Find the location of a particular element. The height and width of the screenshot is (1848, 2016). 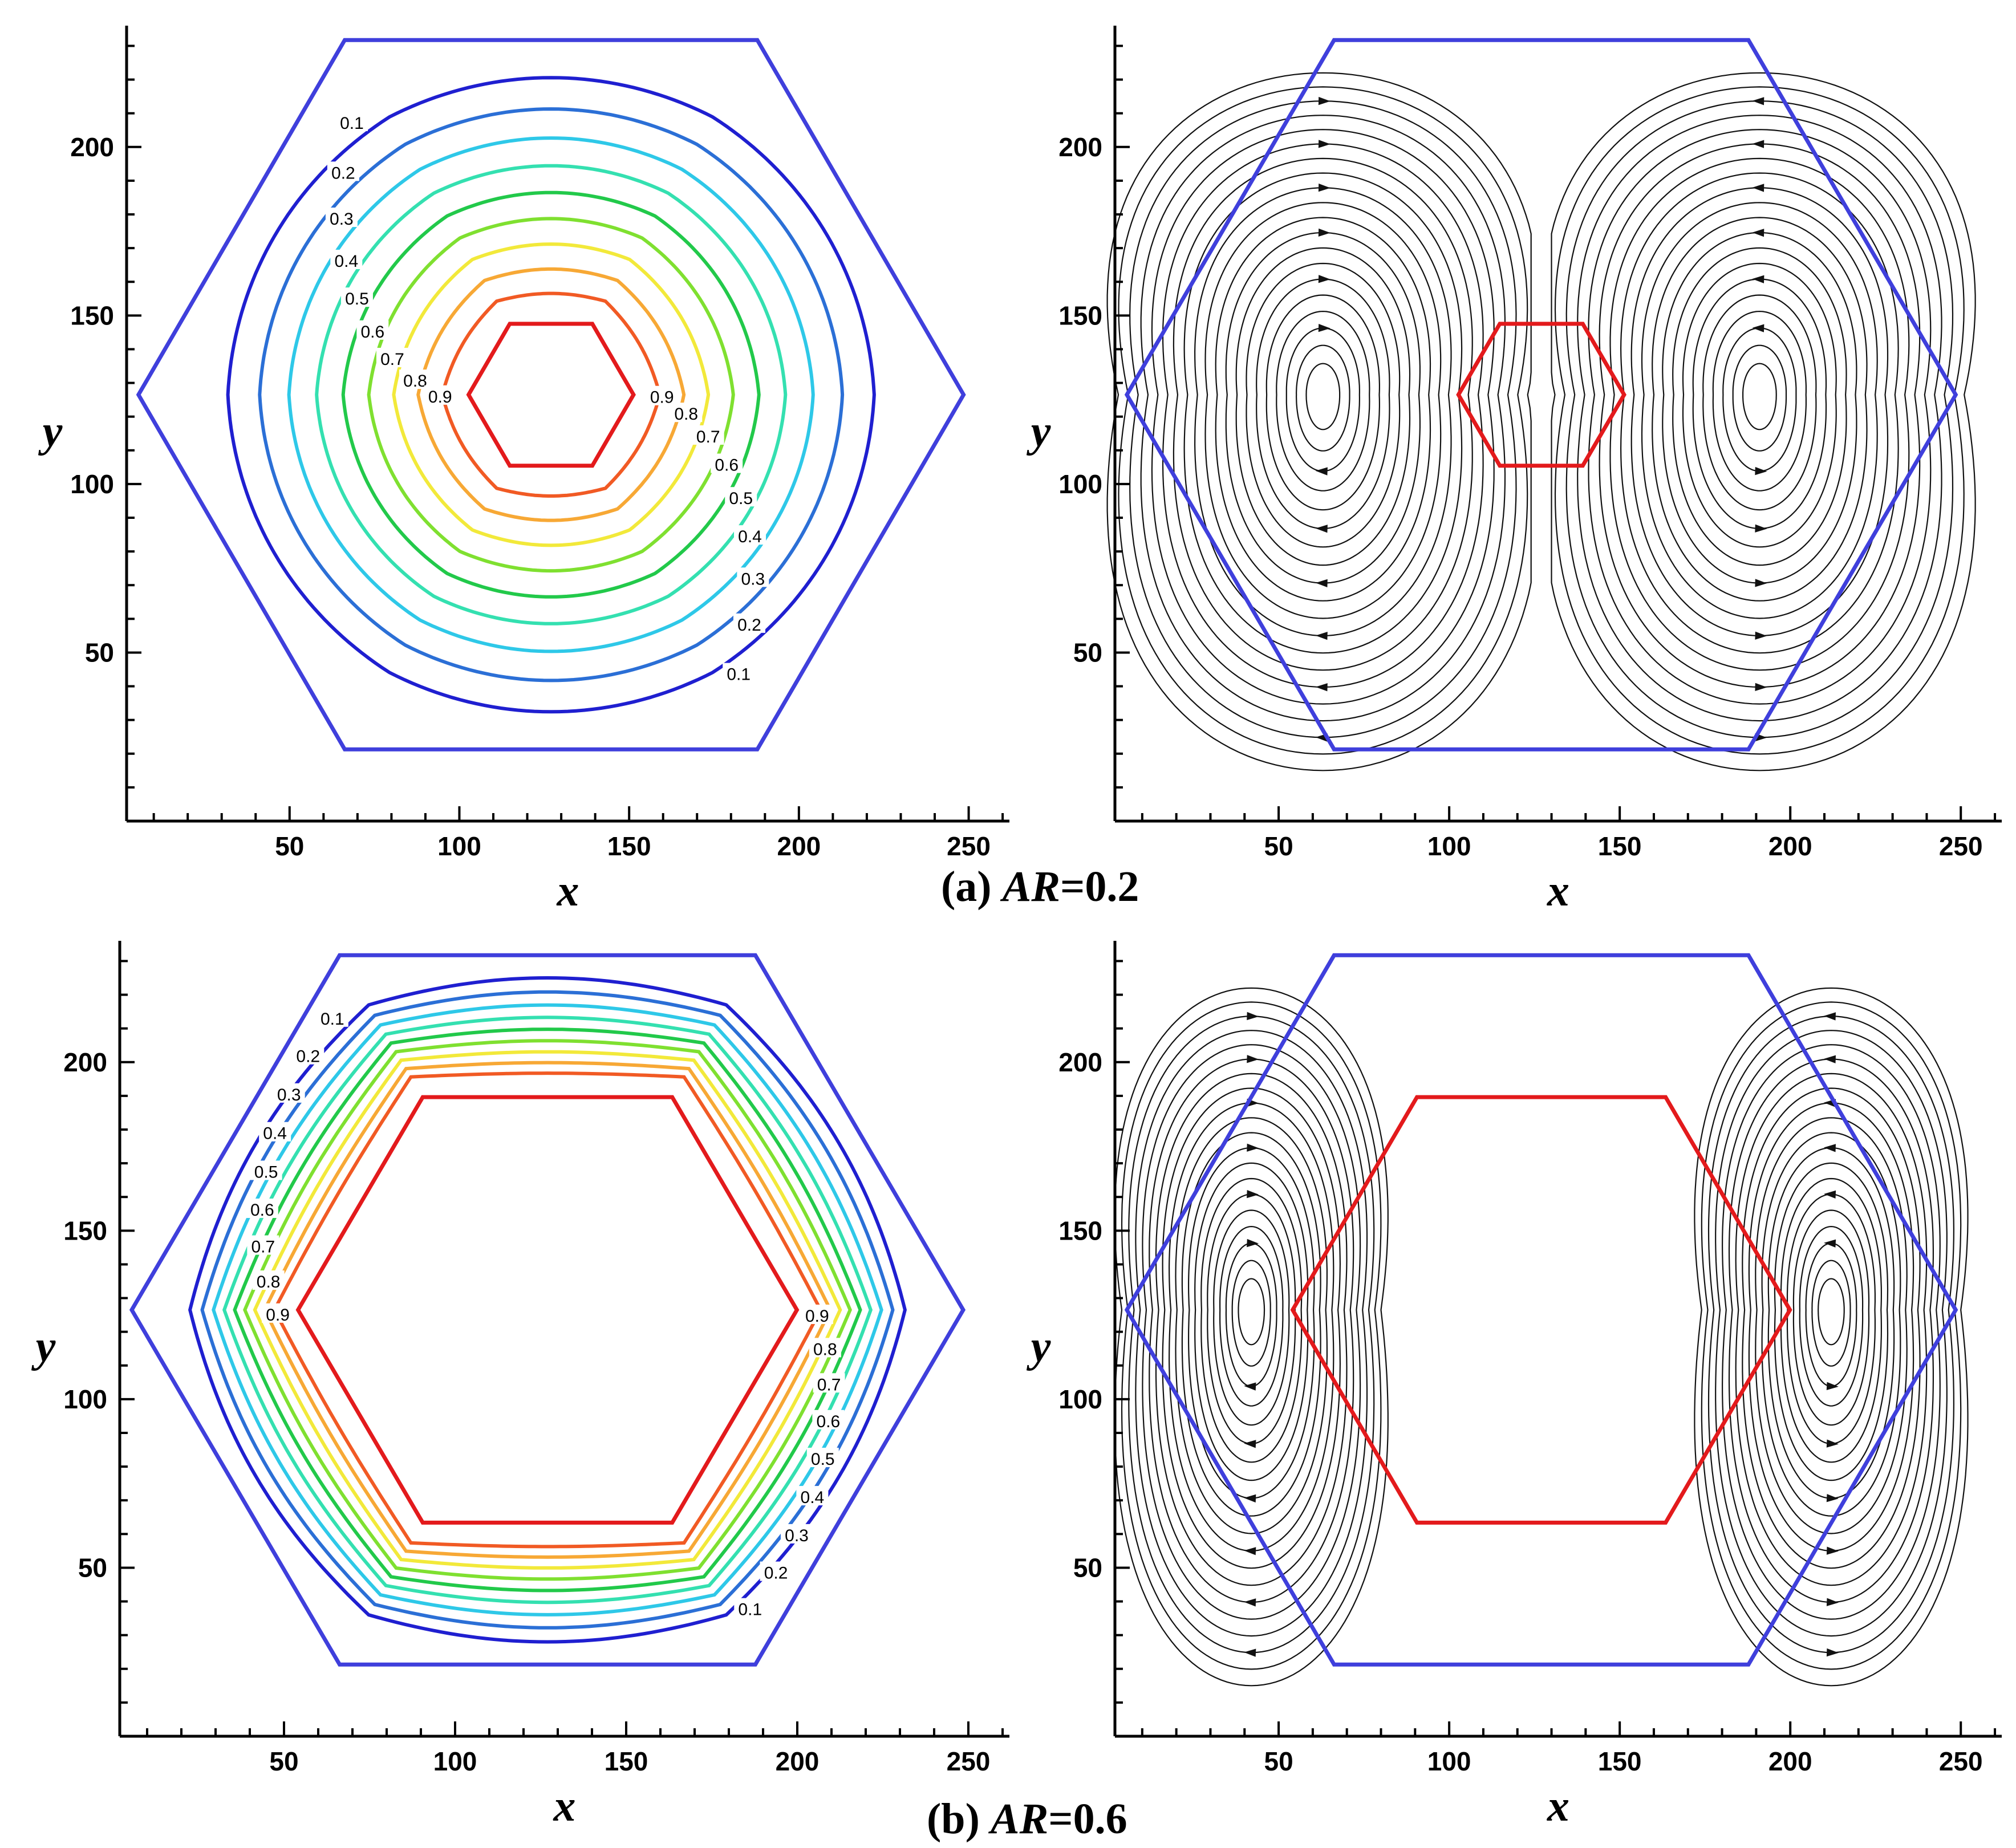

caption-b: (b) AR=0.6 is located at coordinates (1027, 1819).